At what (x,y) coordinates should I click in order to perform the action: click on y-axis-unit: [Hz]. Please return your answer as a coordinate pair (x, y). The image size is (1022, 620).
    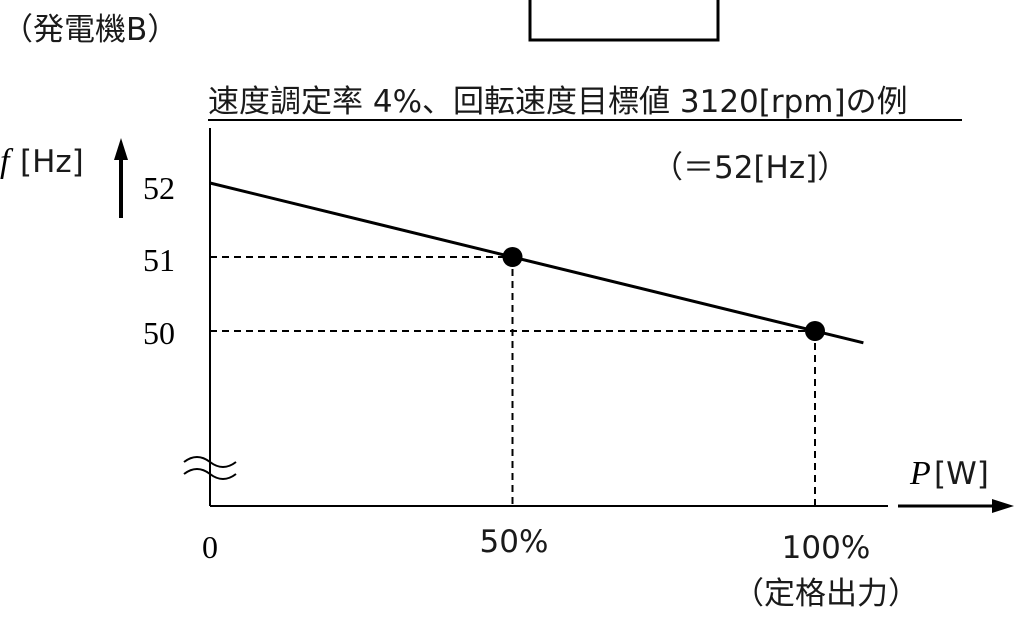
    Looking at the image, I should click on (52, 162).